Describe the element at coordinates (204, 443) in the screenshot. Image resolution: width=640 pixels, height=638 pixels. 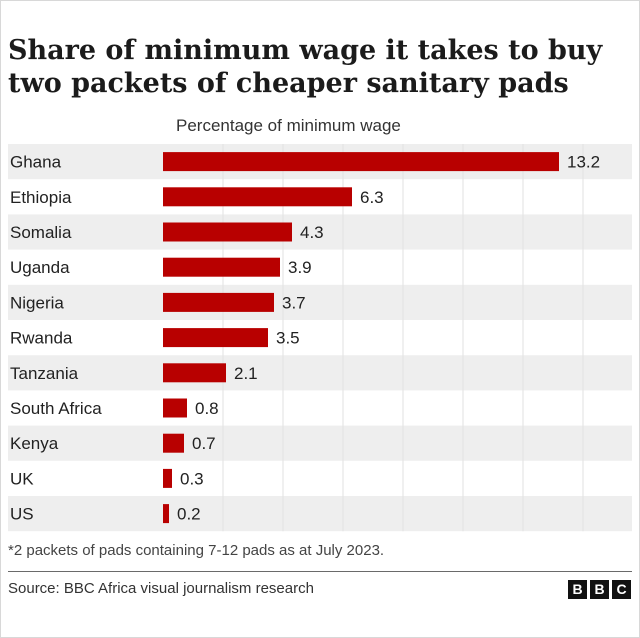
I see `value-label: 0.7` at that location.